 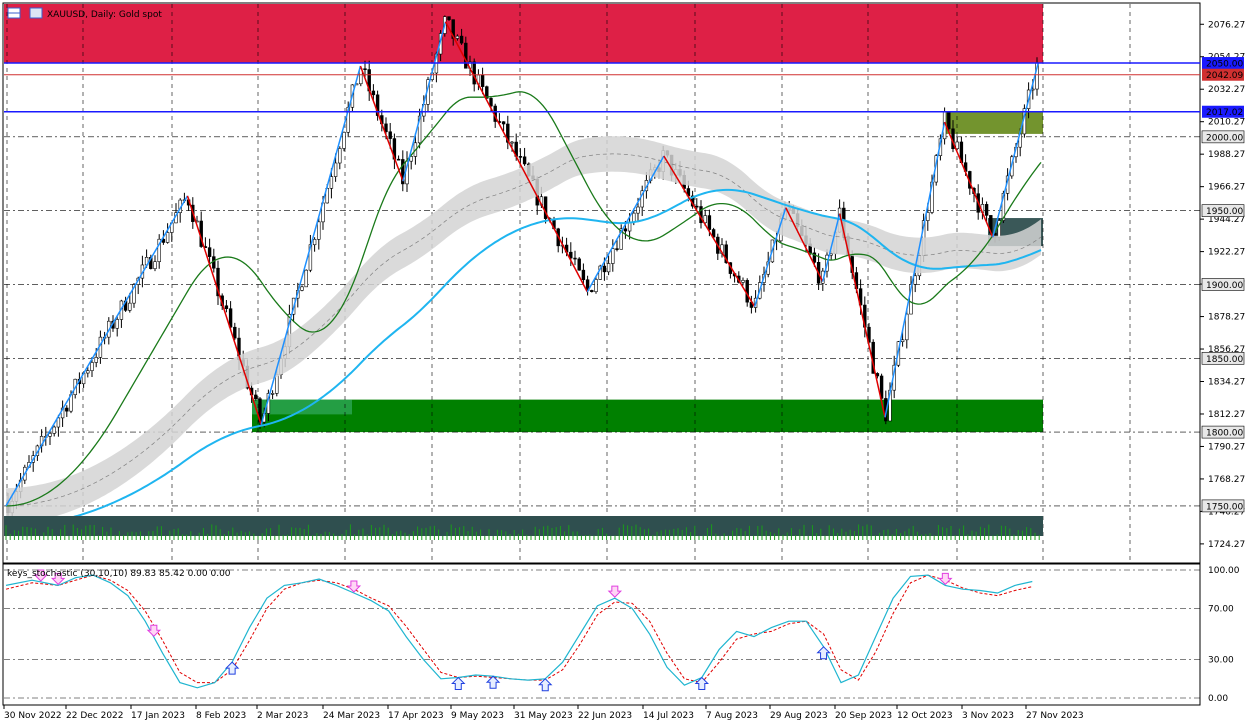 I want to click on time-tick-label: 24 Mar 2023, so click(x=351, y=716).